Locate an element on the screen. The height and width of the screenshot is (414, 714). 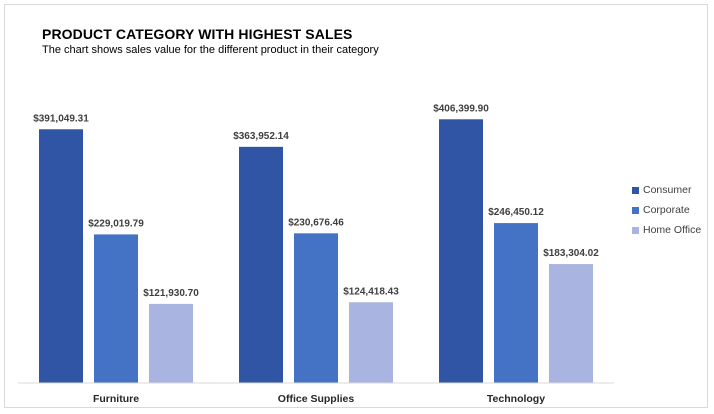
data-label: $229,019.79 is located at coordinates (116, 223).